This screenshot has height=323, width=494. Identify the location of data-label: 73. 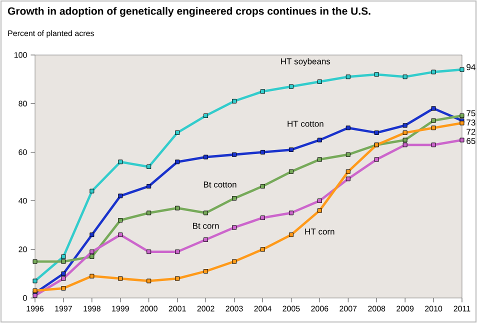
(471, 123).